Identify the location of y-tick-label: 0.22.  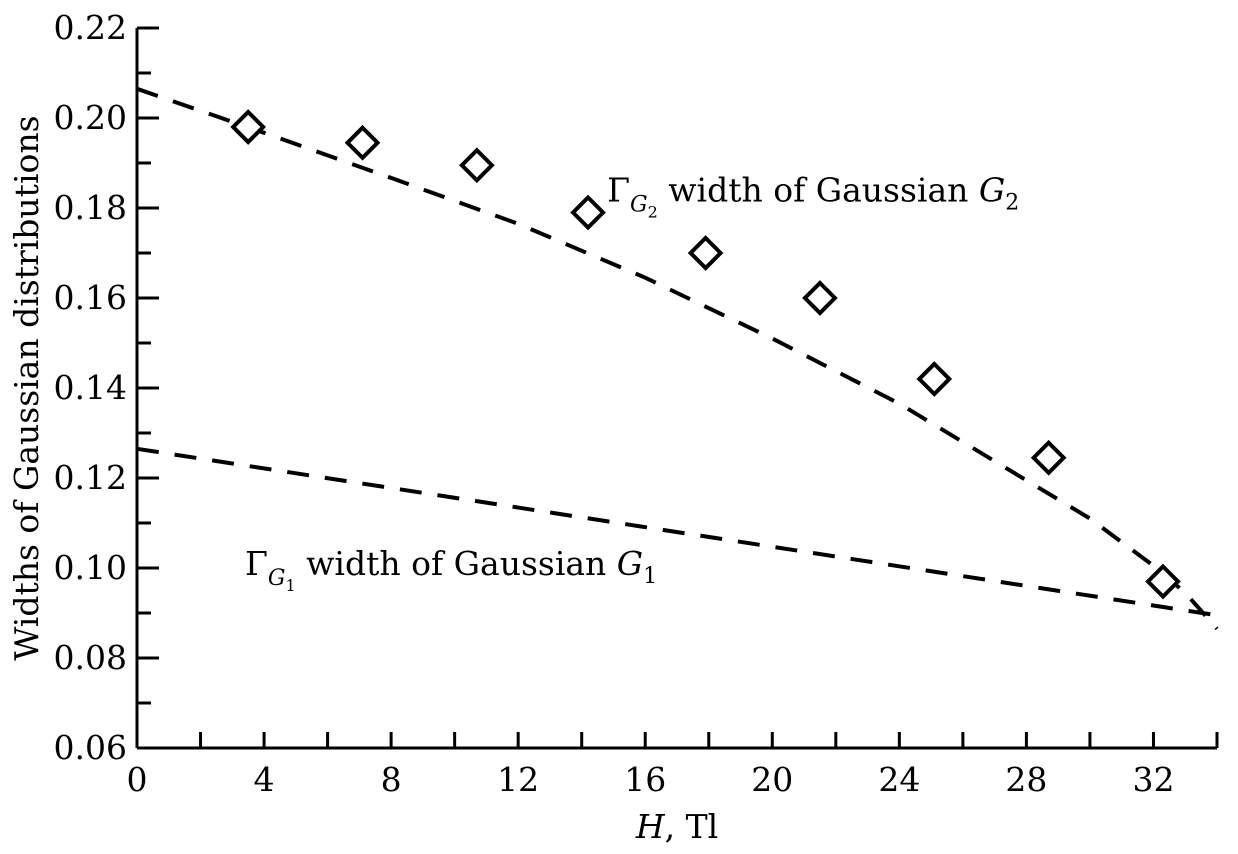
(90, 27).